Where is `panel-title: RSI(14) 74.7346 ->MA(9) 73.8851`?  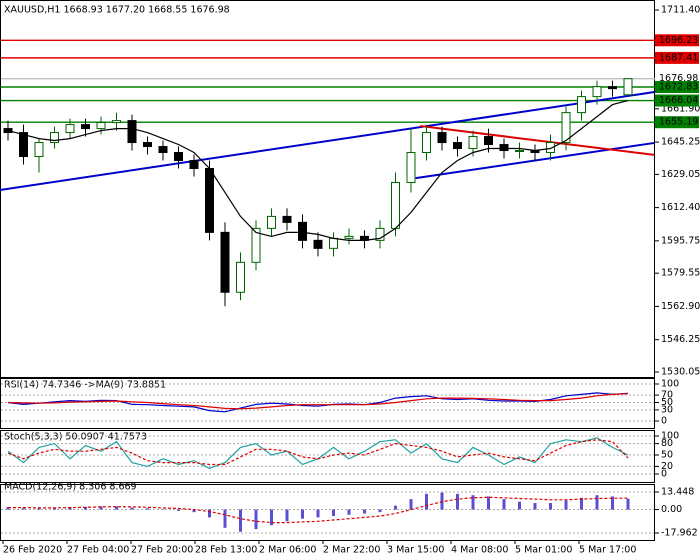 panel-title: RSI(14) 74.7346 ->MA(9) 73.8851 is located at coordinates (85, 385).